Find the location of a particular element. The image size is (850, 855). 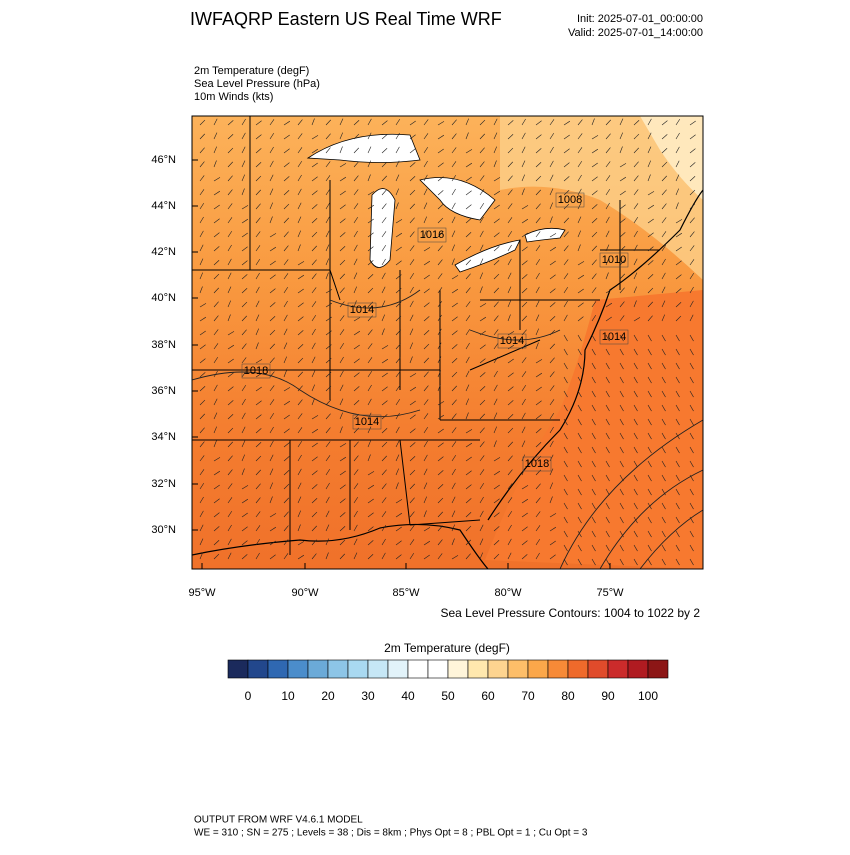

lat-label: 46°N is located at coordinates (163, 160).